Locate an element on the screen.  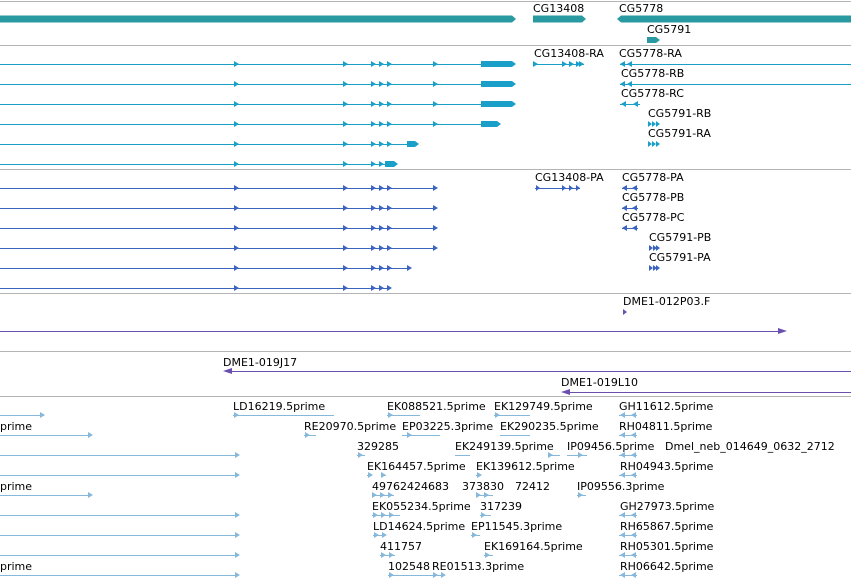
gene-CG5778 is located at coordinates (734, 19).